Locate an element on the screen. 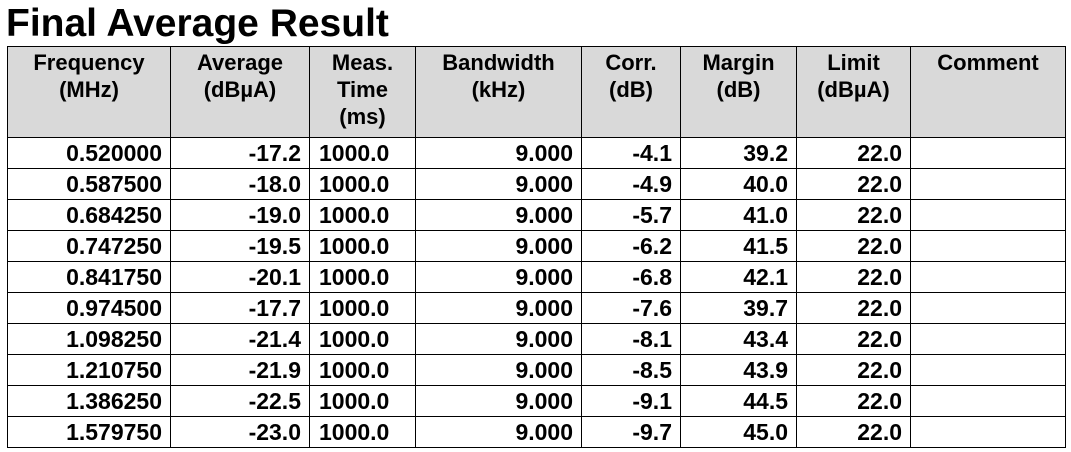 The width and height of the screenshot is (1071, 452). column-header-line: (ms) is located at coordinates (362, 116).